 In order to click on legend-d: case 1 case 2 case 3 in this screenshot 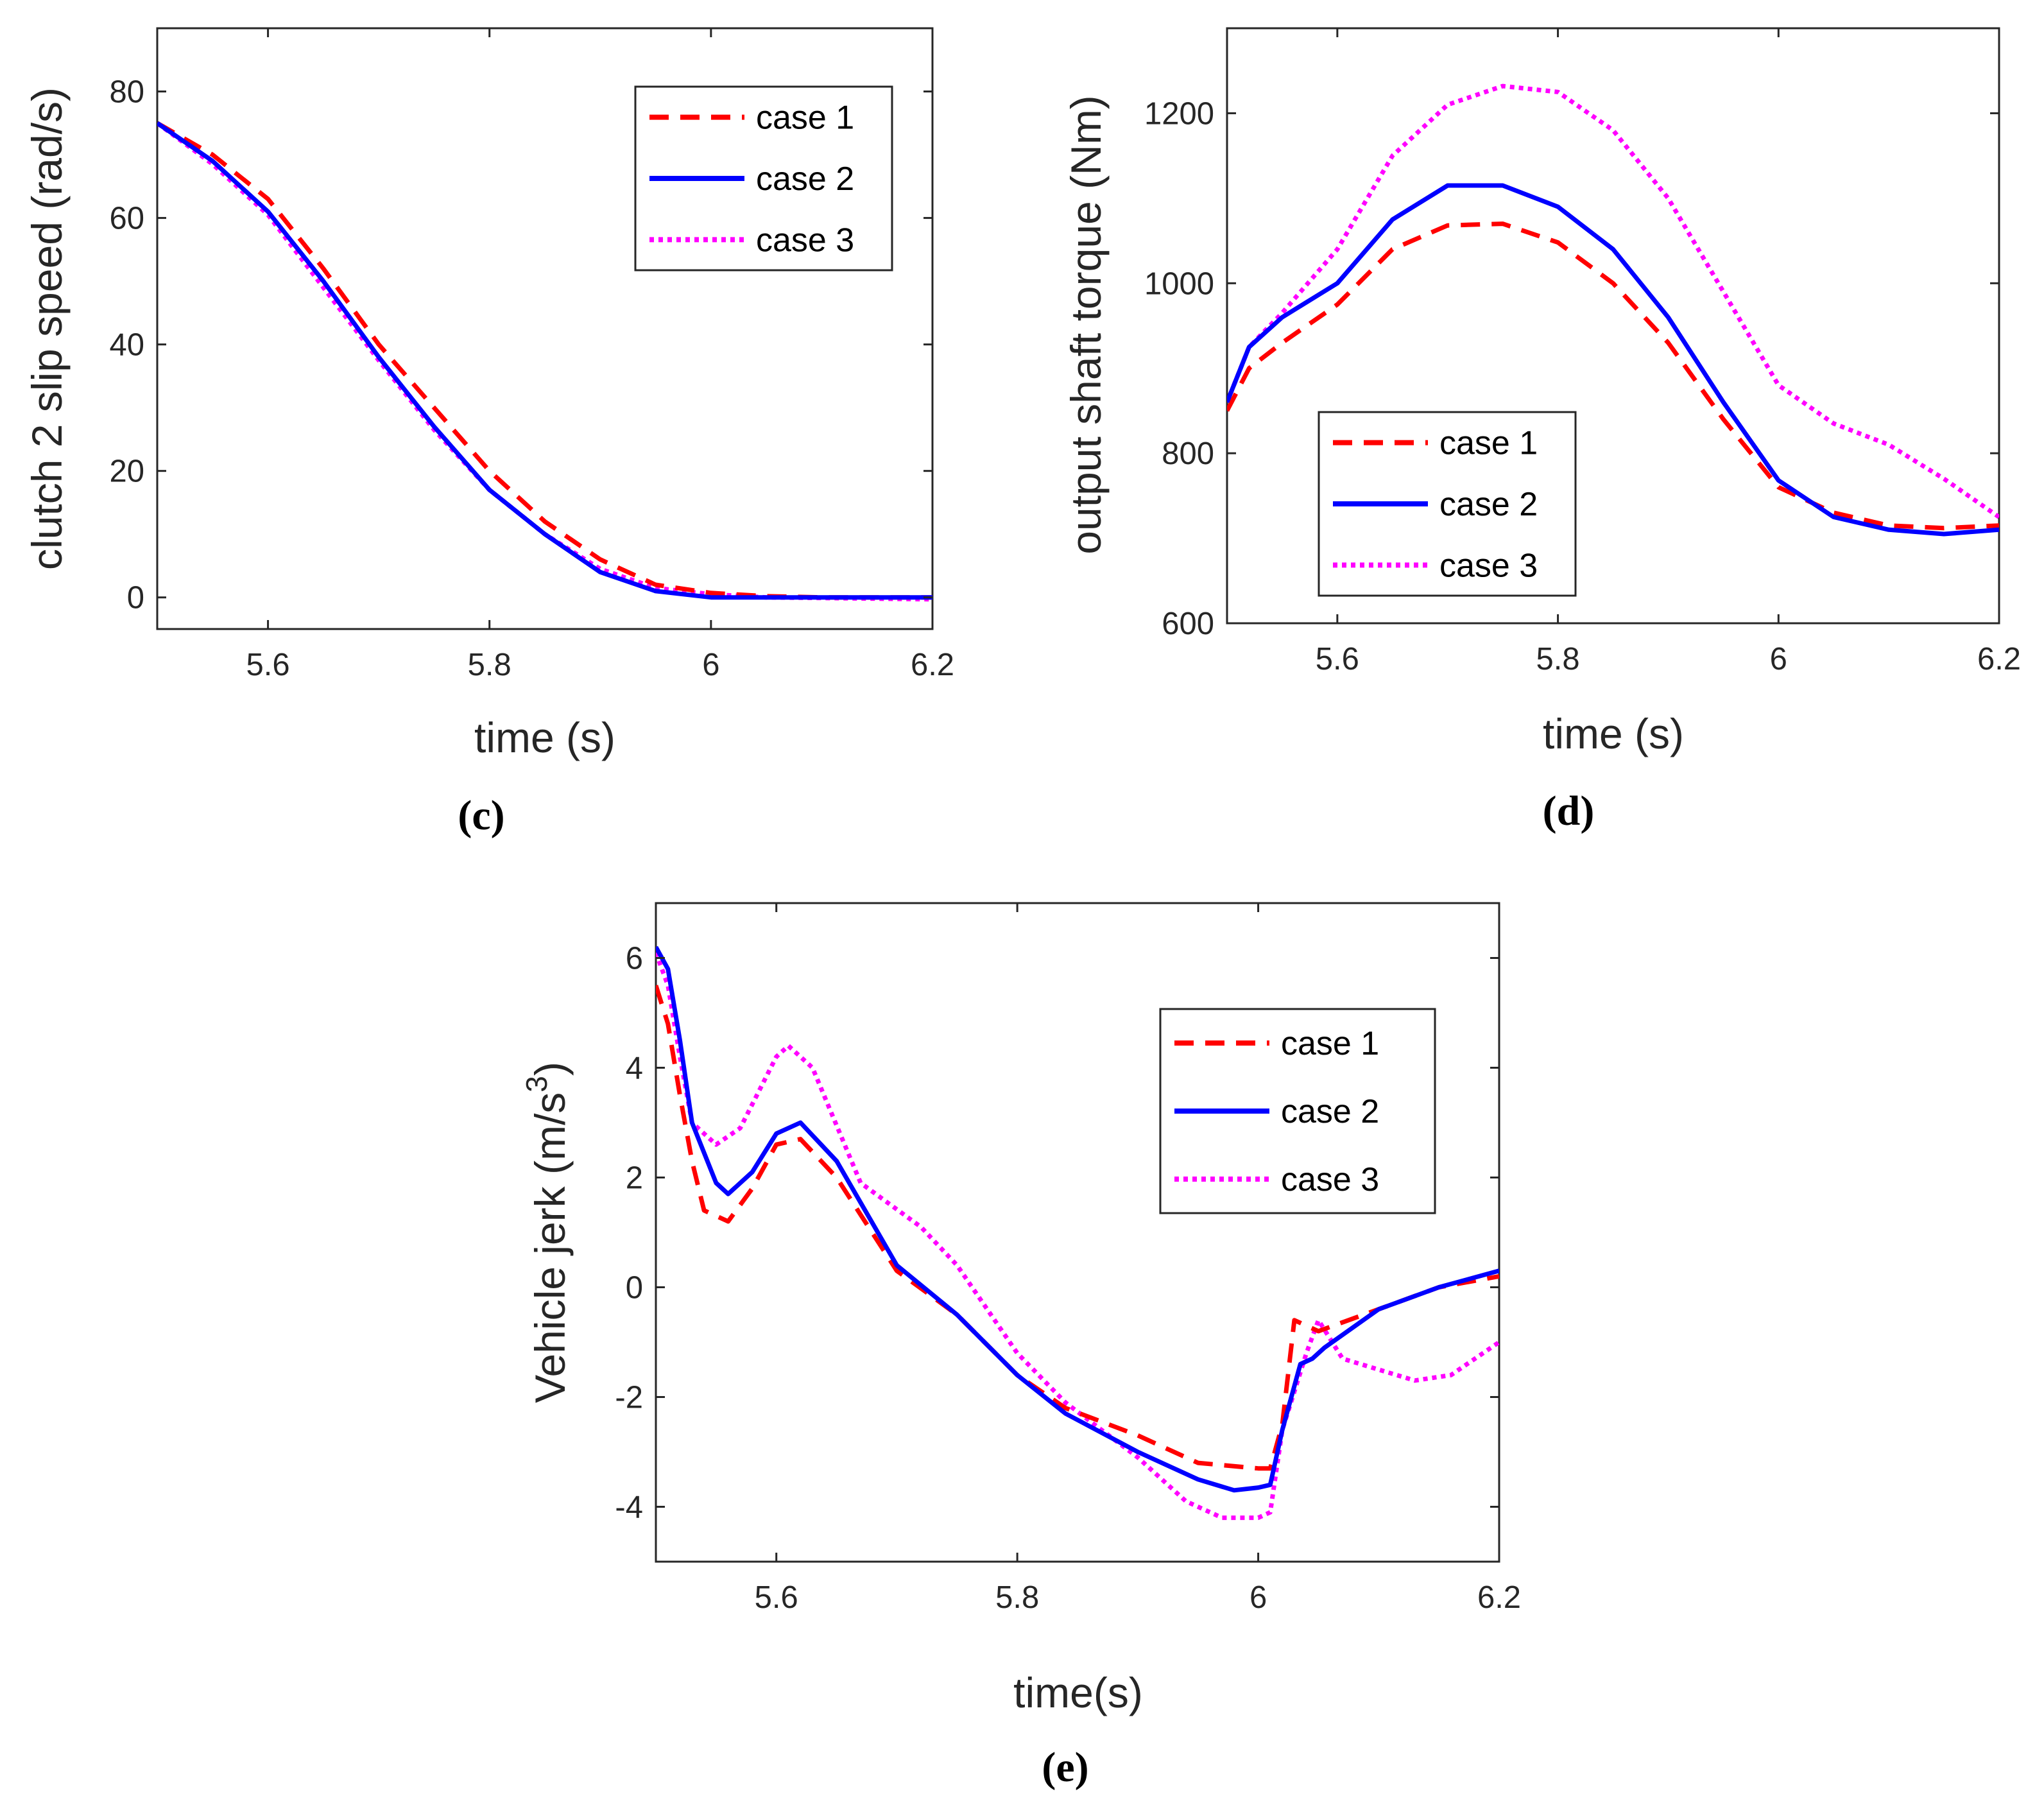, I will do `click(1447, 504)`.